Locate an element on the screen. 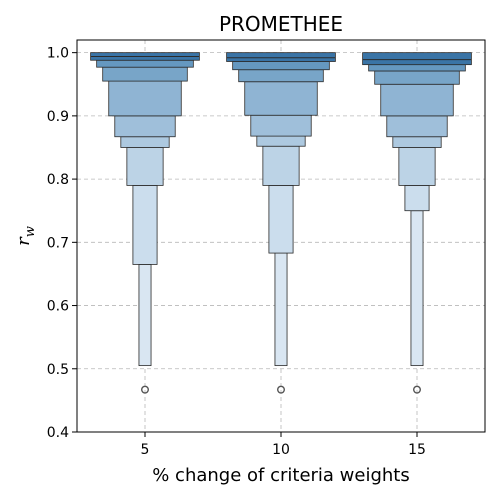  y-tick-label: 0.6 is located at coordinates (58, 307).